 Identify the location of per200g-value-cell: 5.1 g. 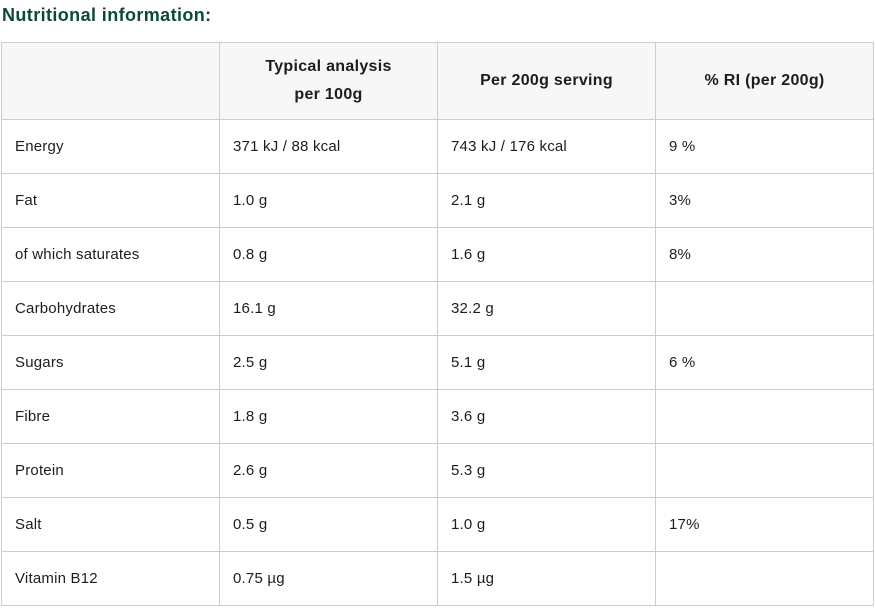
(546, 362).